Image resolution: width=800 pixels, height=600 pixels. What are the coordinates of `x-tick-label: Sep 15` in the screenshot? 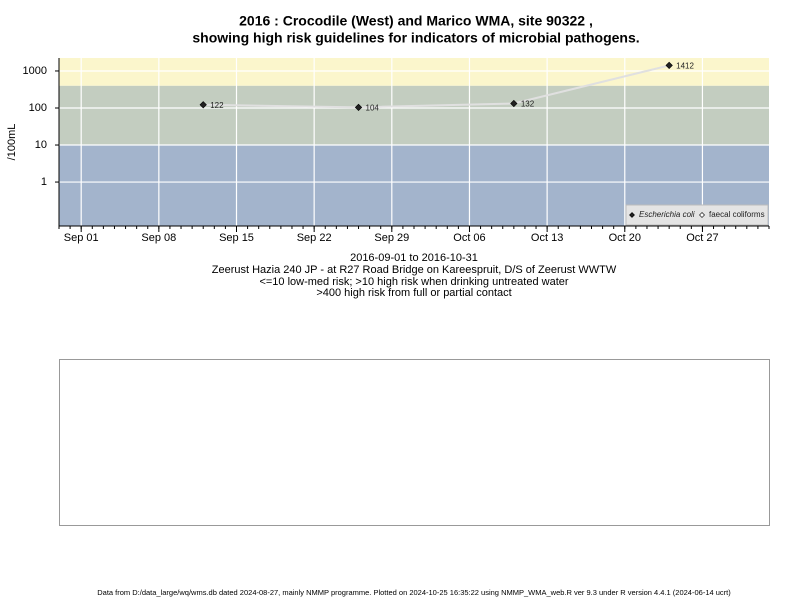 It's located at (236, 238).